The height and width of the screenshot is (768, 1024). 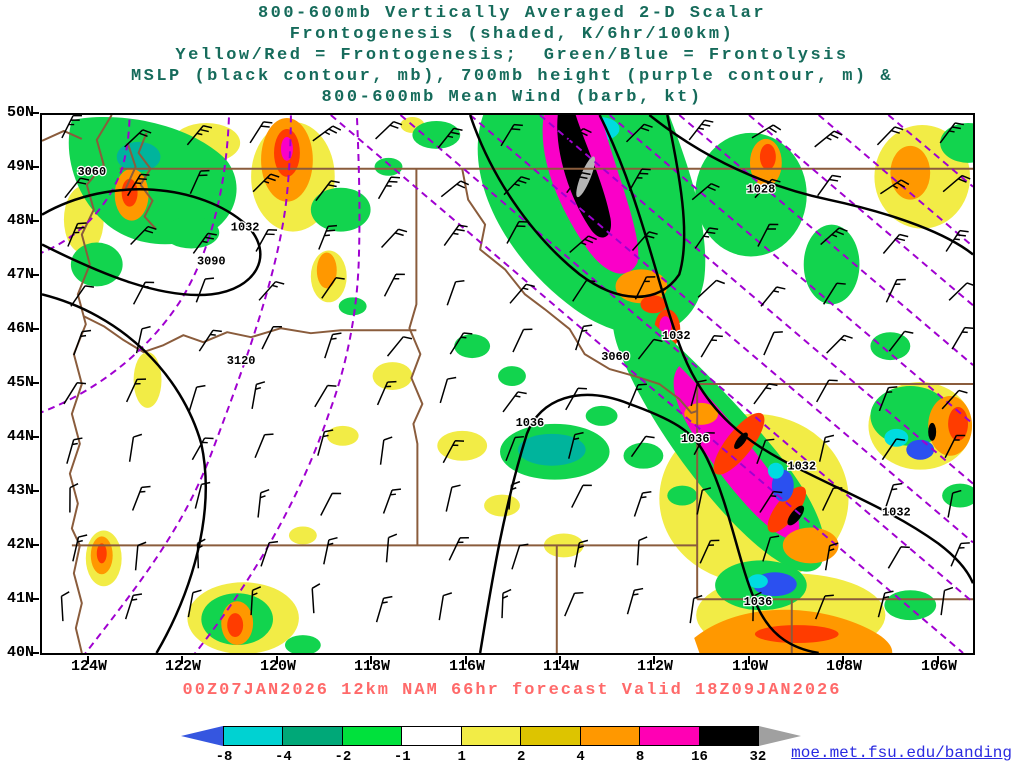 I want to click on lat-label-46n: 46N, so click(x=20, y=328).